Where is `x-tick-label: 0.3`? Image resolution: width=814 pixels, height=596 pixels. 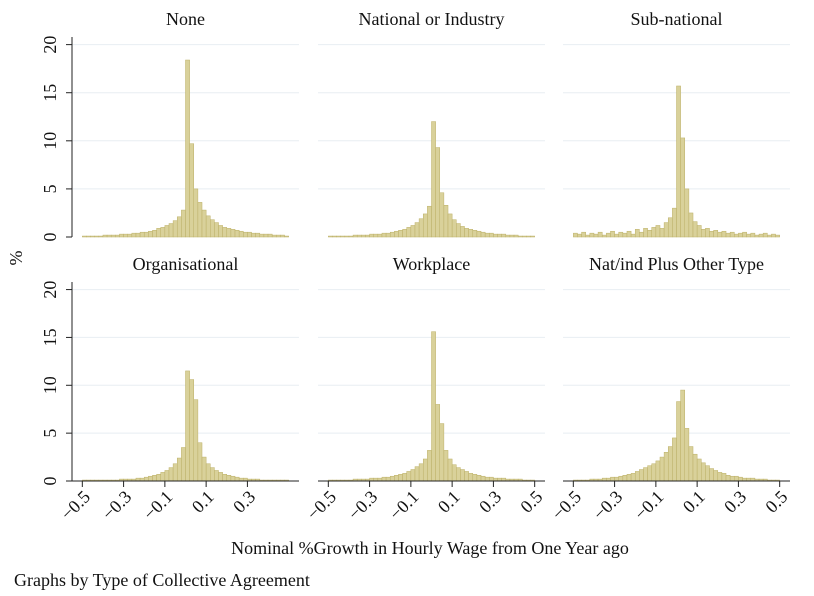
x-tick-label: 0.3 is located at coordinates (244, 502).